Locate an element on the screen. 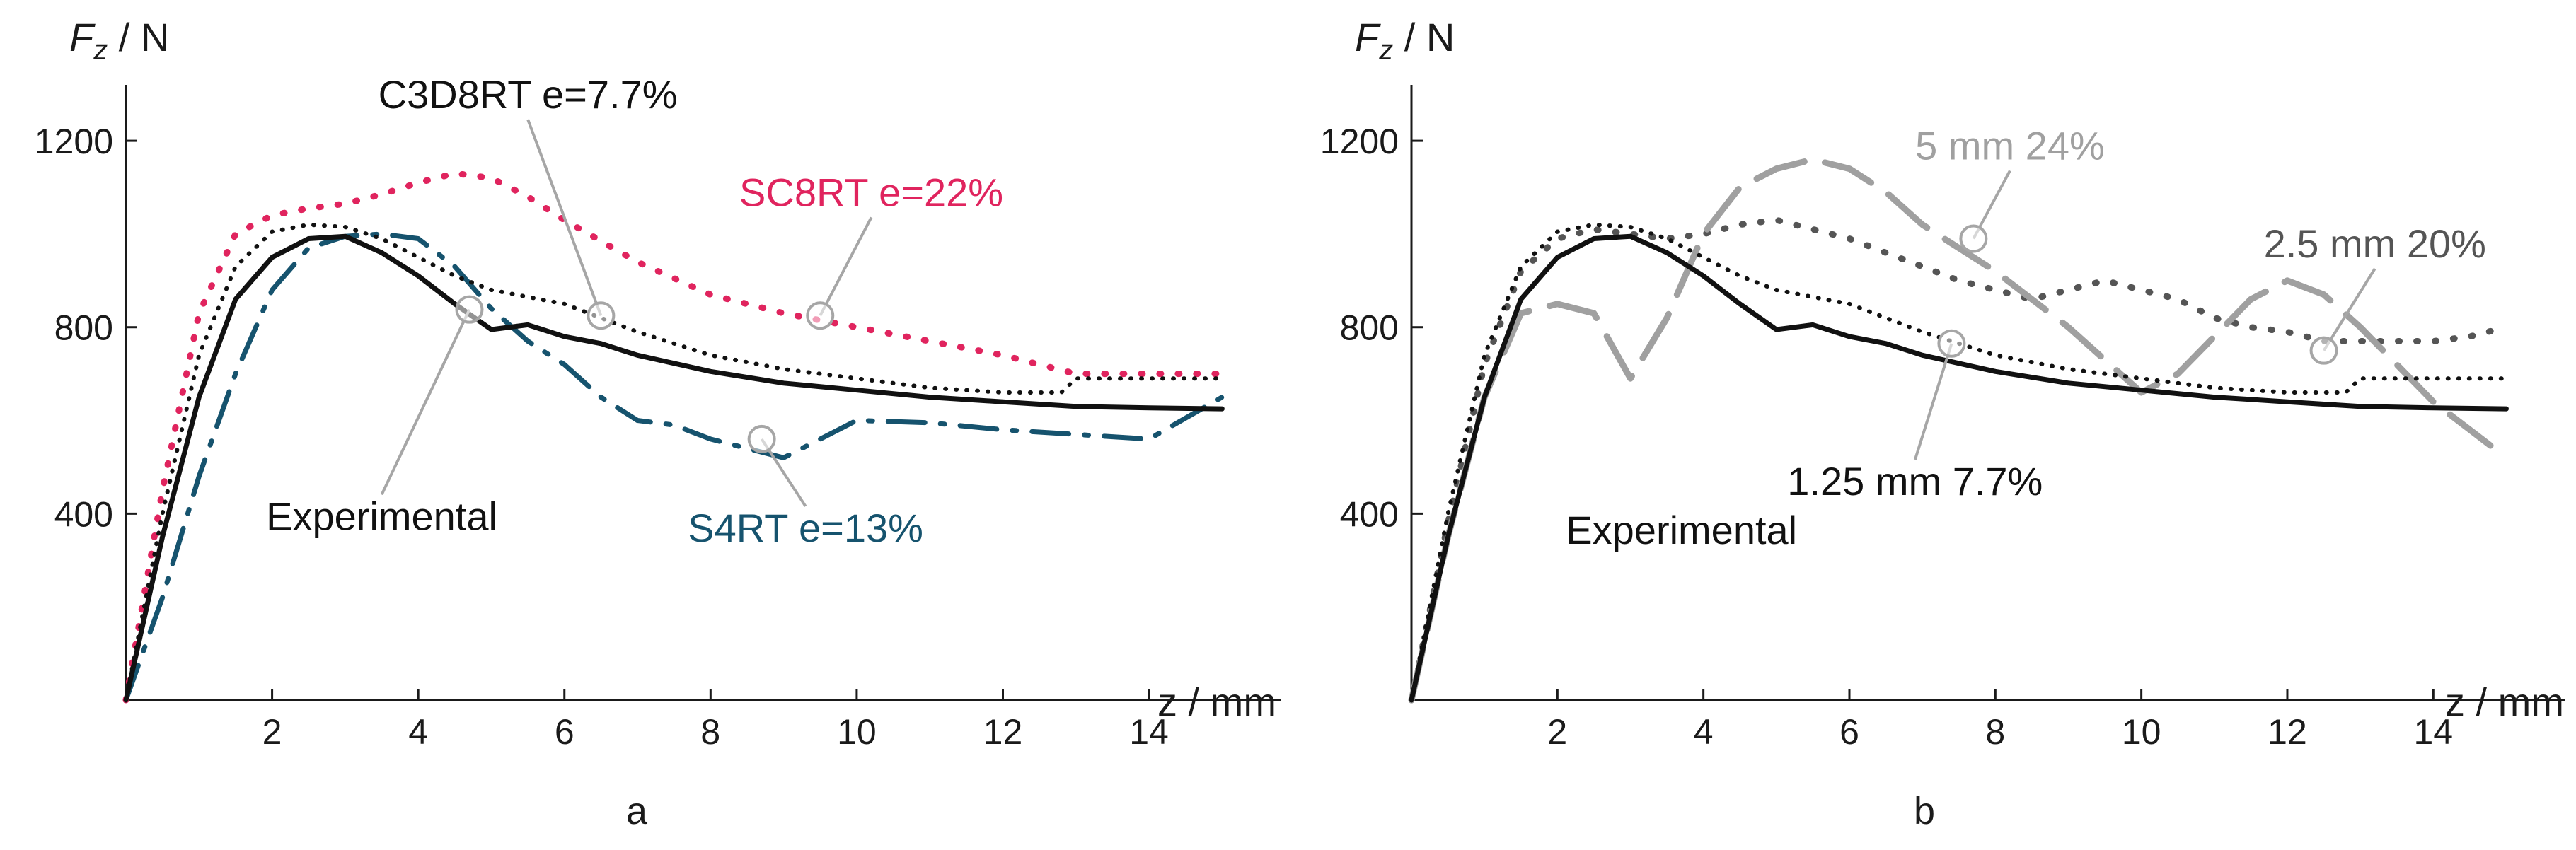  series-label-2-5-mm-20-: 2.5 mm 20% is located at coordinates (2375, 243).